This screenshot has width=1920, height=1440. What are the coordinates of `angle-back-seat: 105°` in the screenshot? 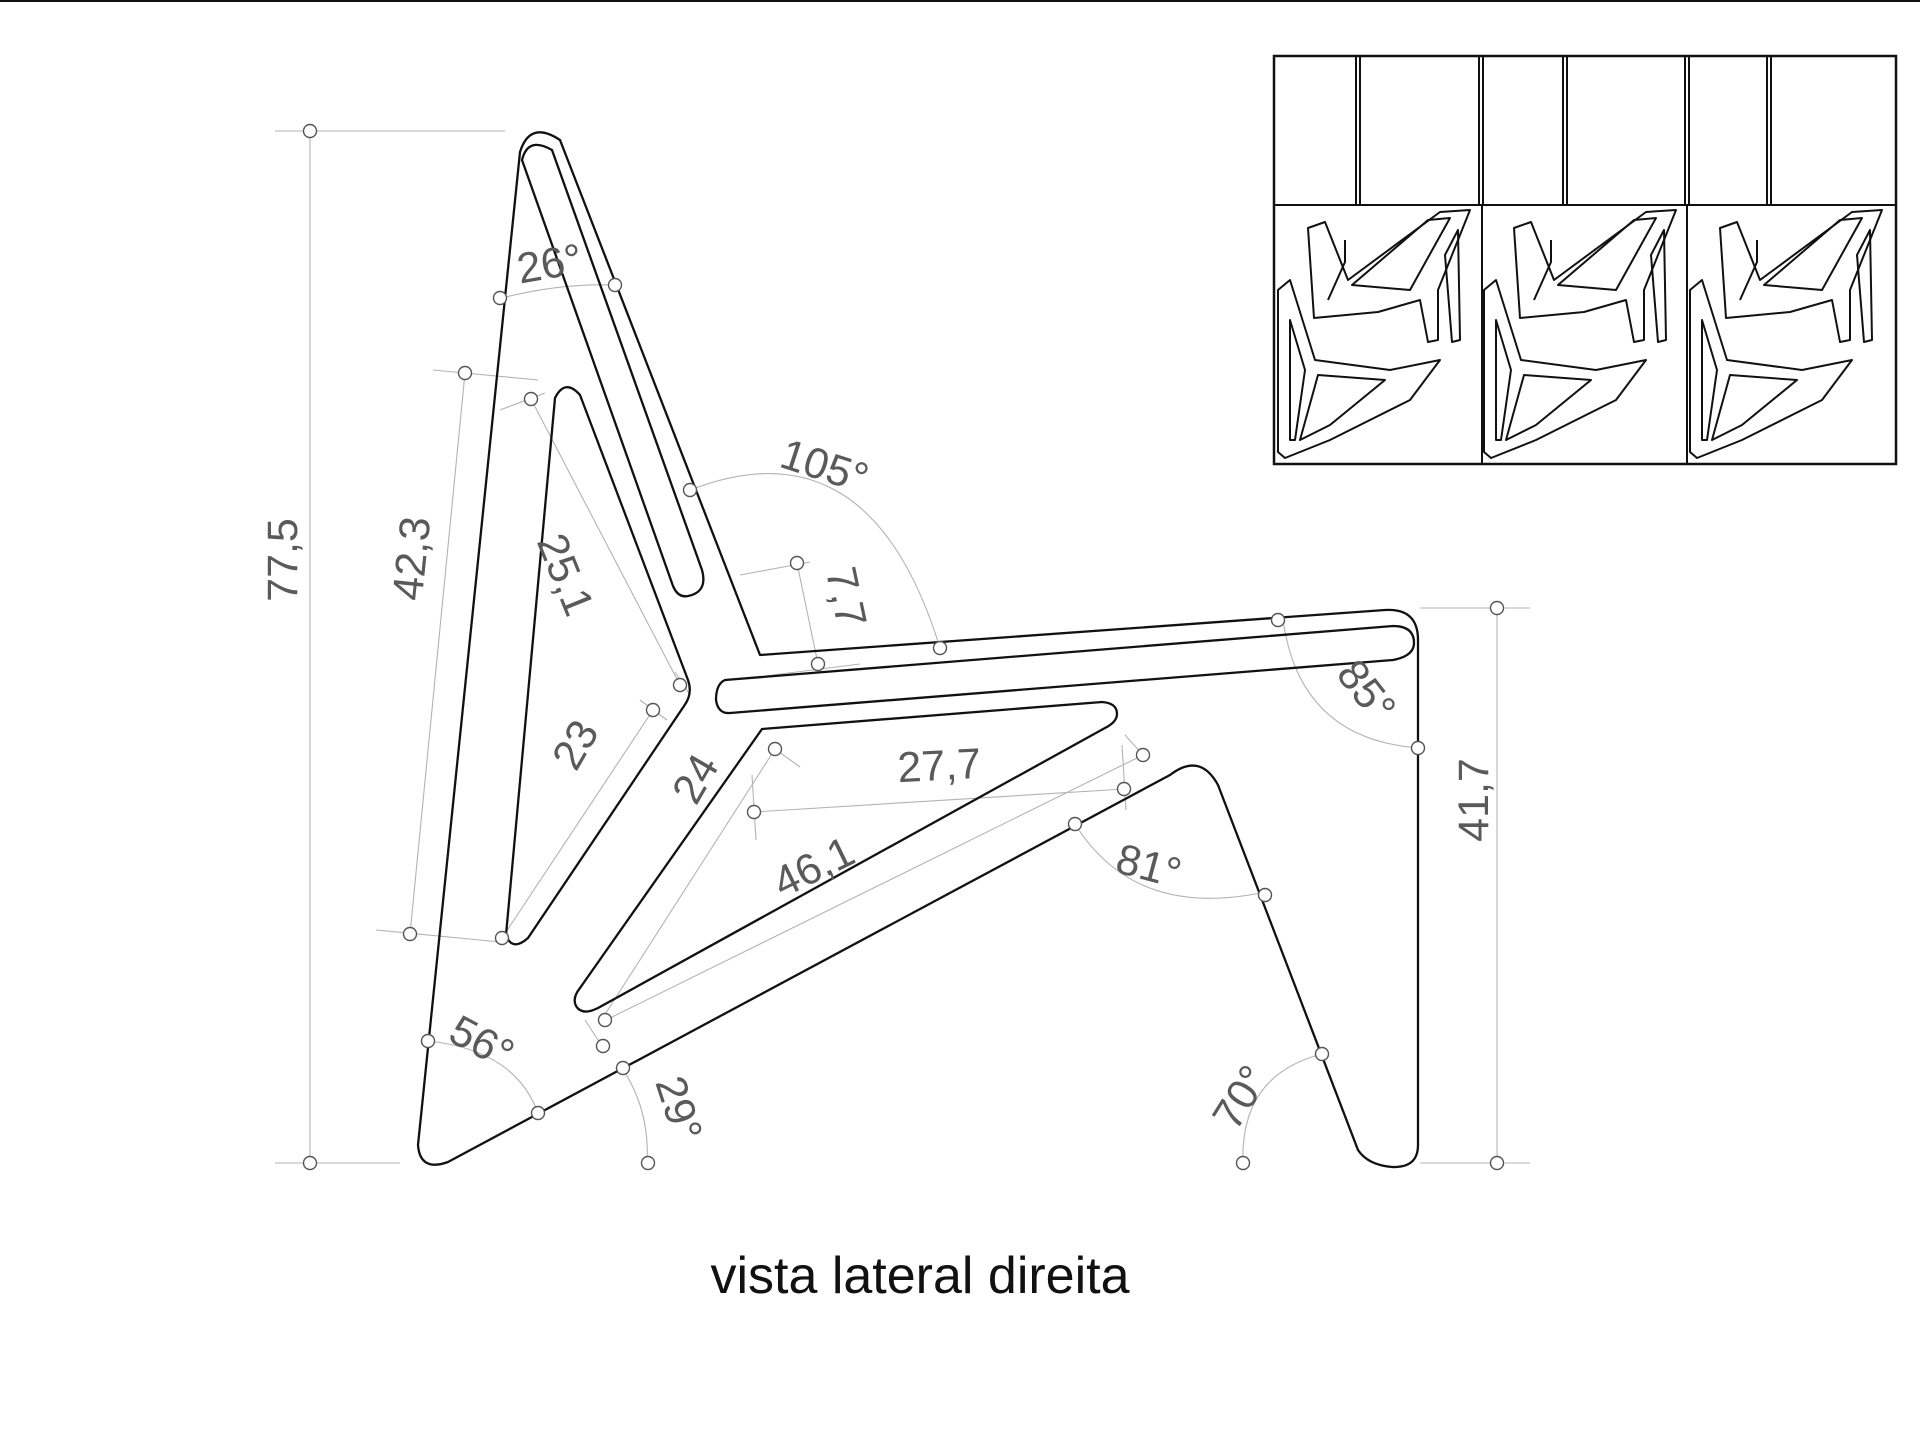 It's located at (824, 466).